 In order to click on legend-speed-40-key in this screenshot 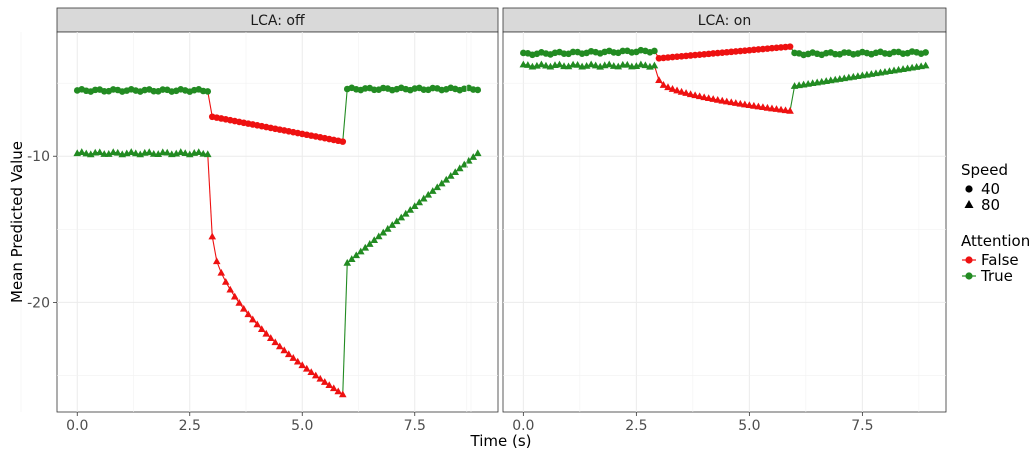, I will do `click(969, 189)`.